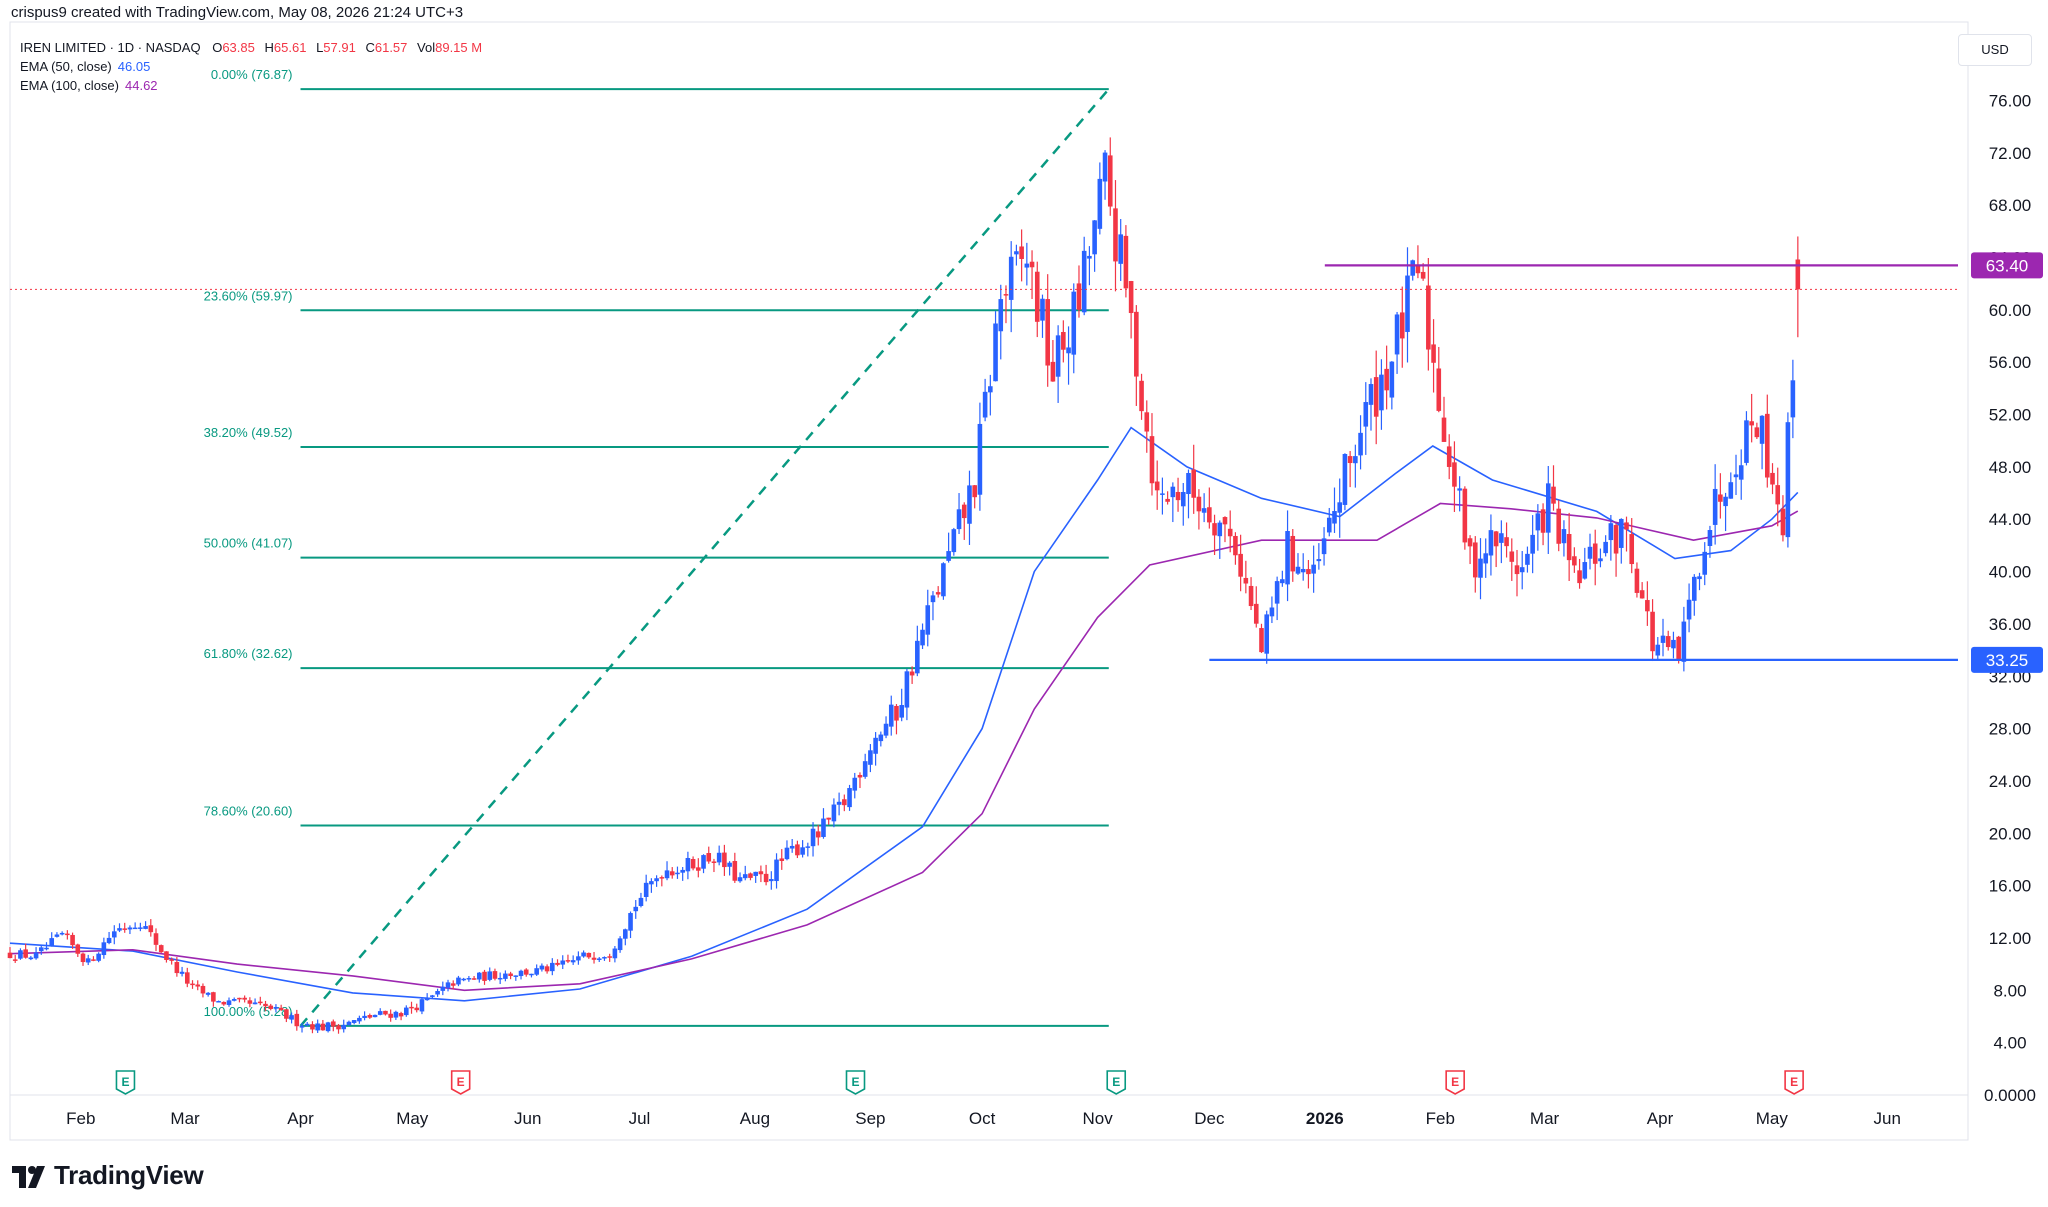 The width and height of the screenshot is (2048, 1207). Describe the element at coordinates (426, 47) in the screenshot. I see `volume-label: Vol` at that location.